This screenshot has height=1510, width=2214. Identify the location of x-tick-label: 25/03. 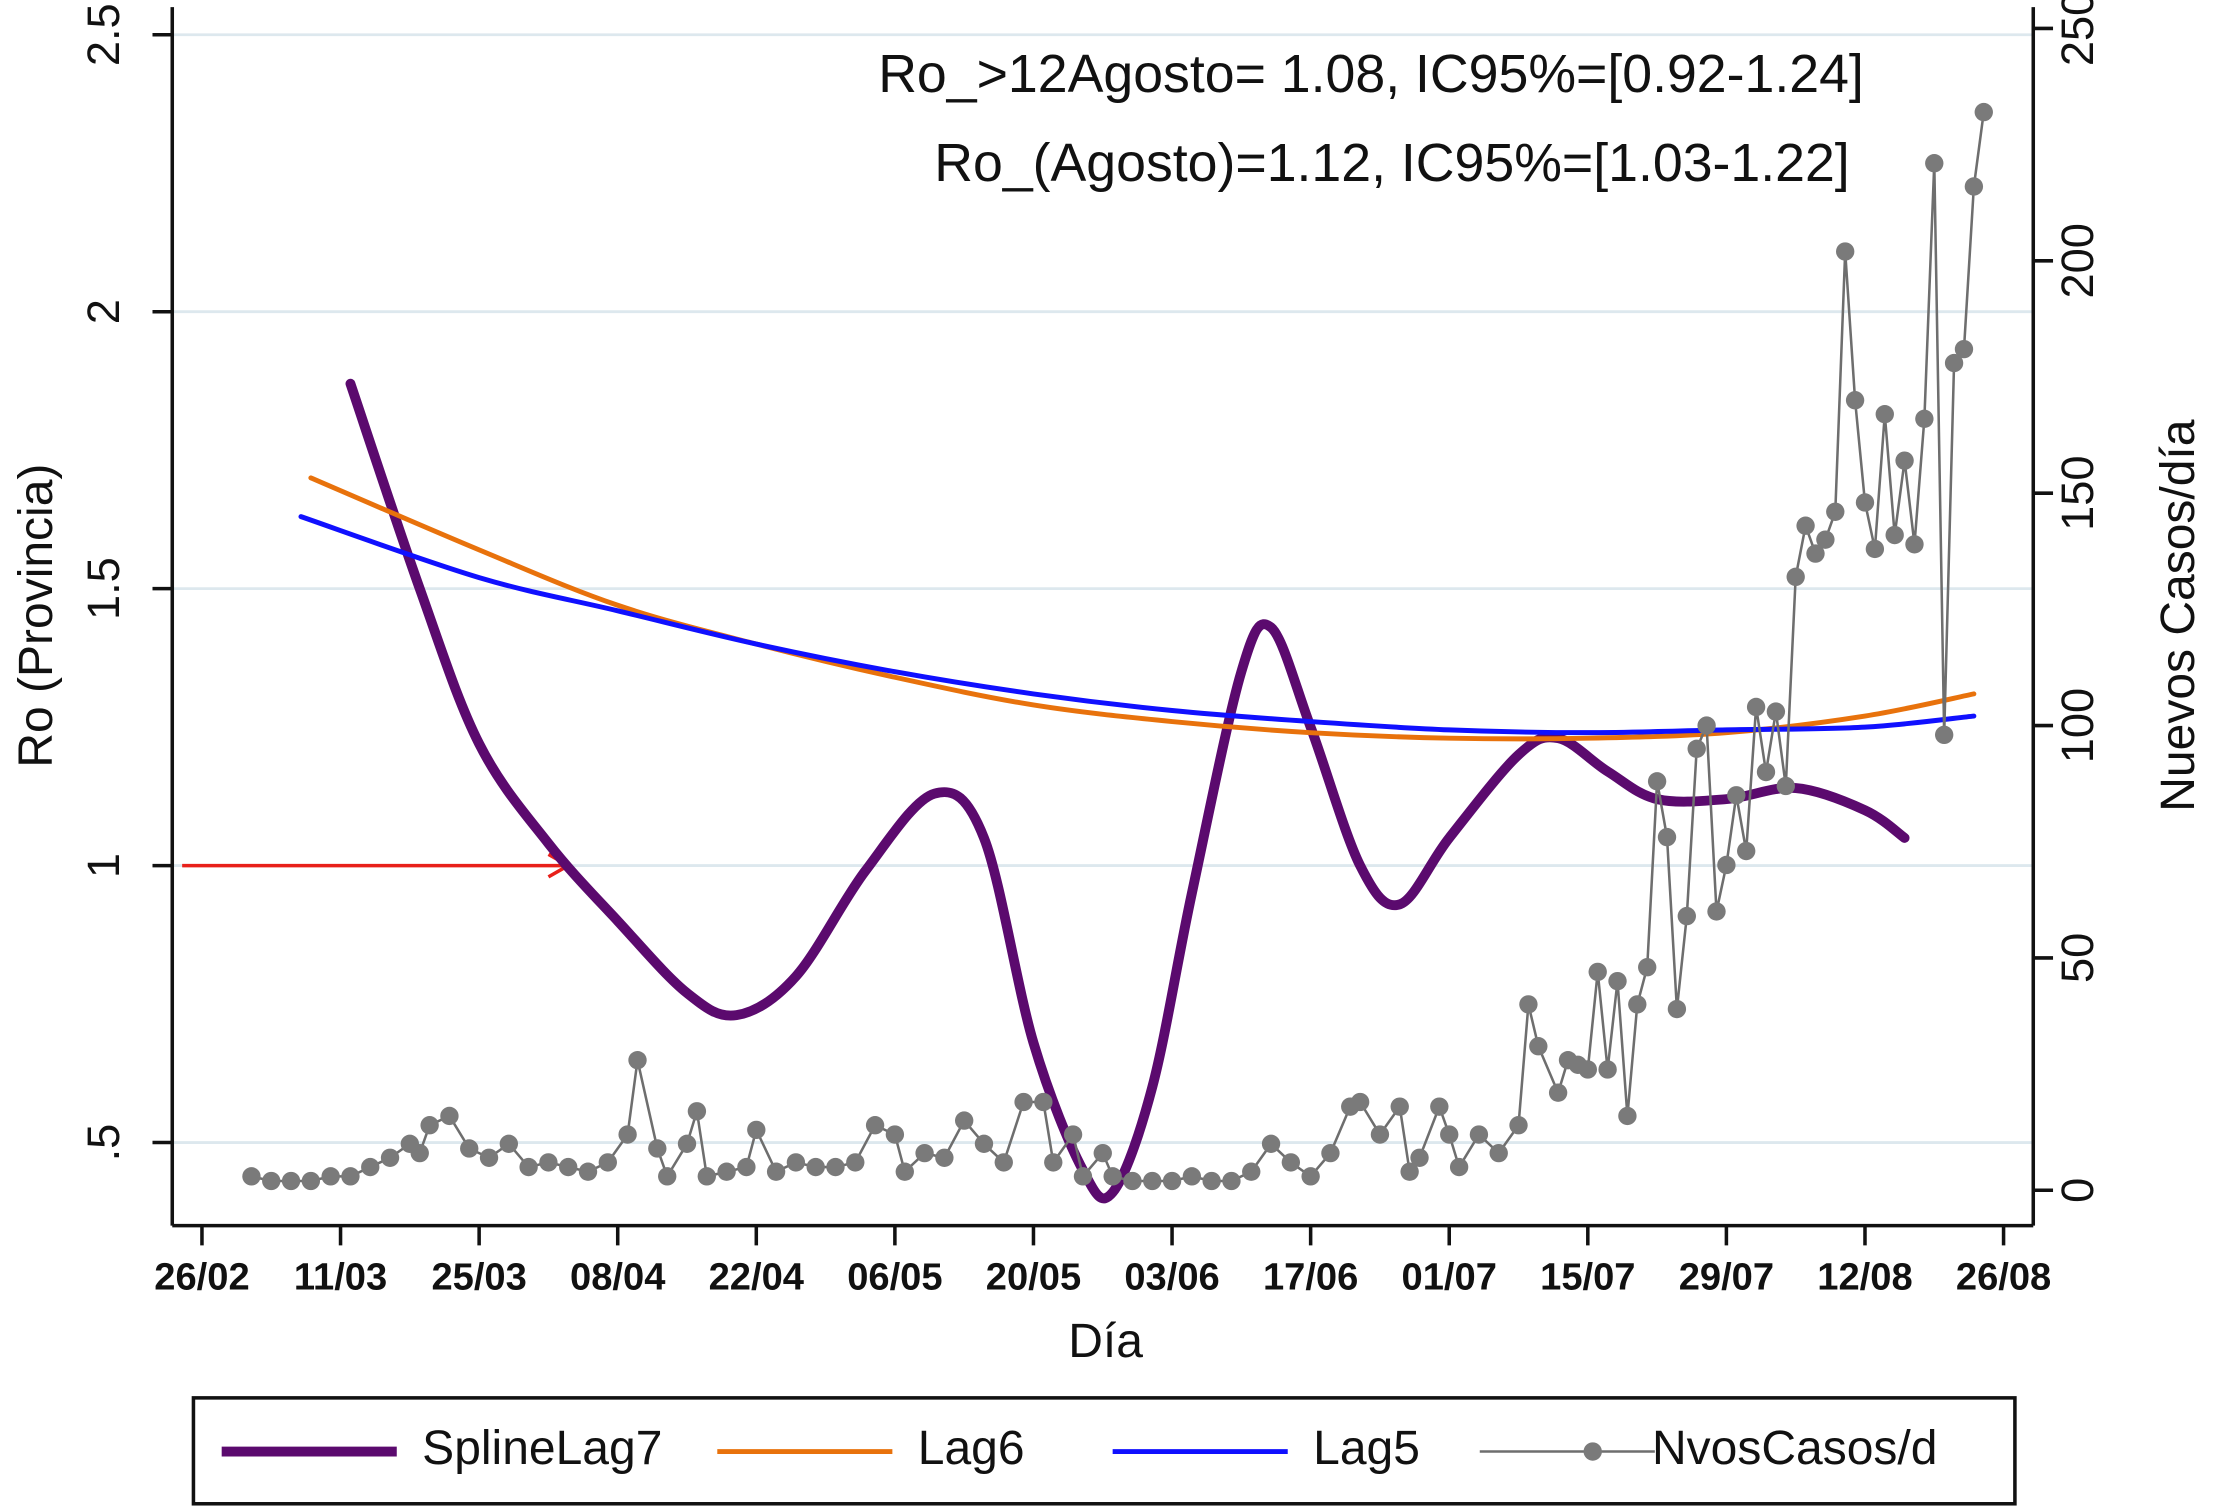
(478, 1276).